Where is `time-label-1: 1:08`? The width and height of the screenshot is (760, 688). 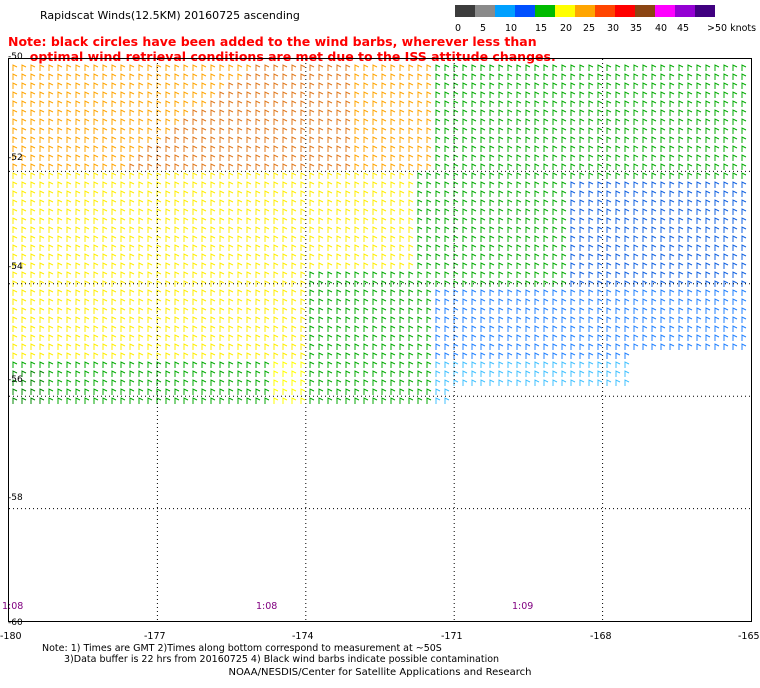 time-label-1: 1:08 is located at coordinates (13, 606).